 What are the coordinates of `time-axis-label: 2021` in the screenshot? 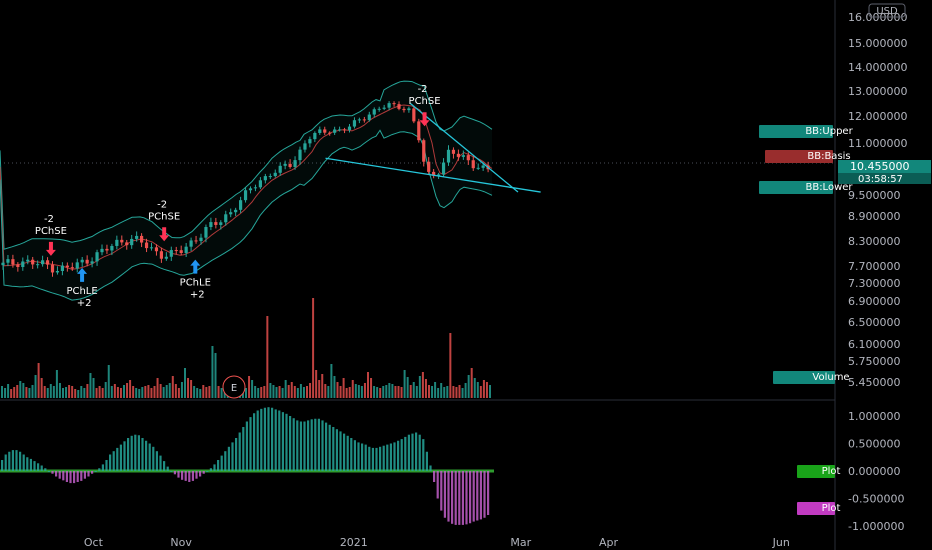 It's located at (354, 542).